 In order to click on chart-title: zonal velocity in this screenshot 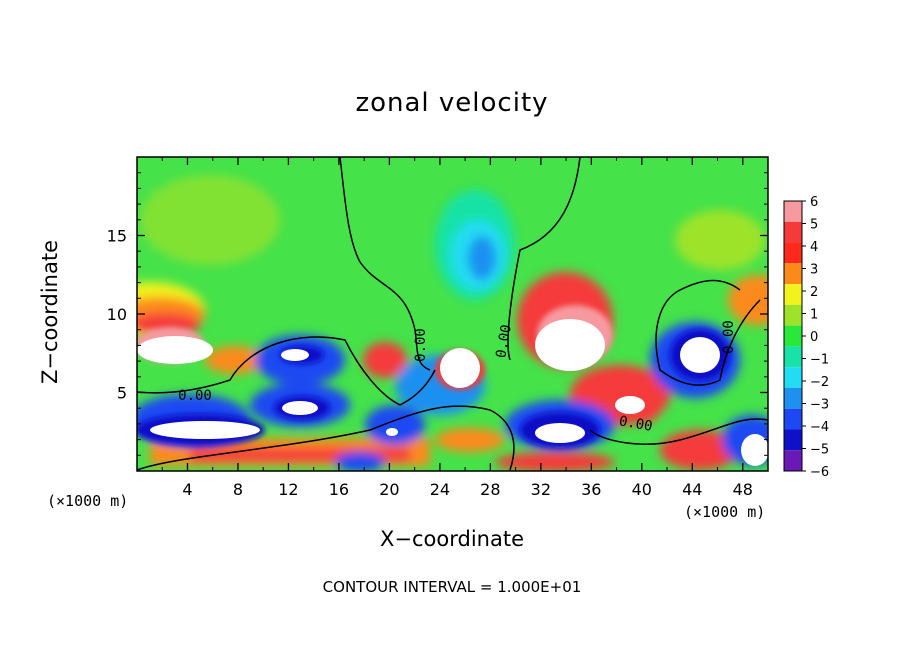, I will do `click(452, 103)`.